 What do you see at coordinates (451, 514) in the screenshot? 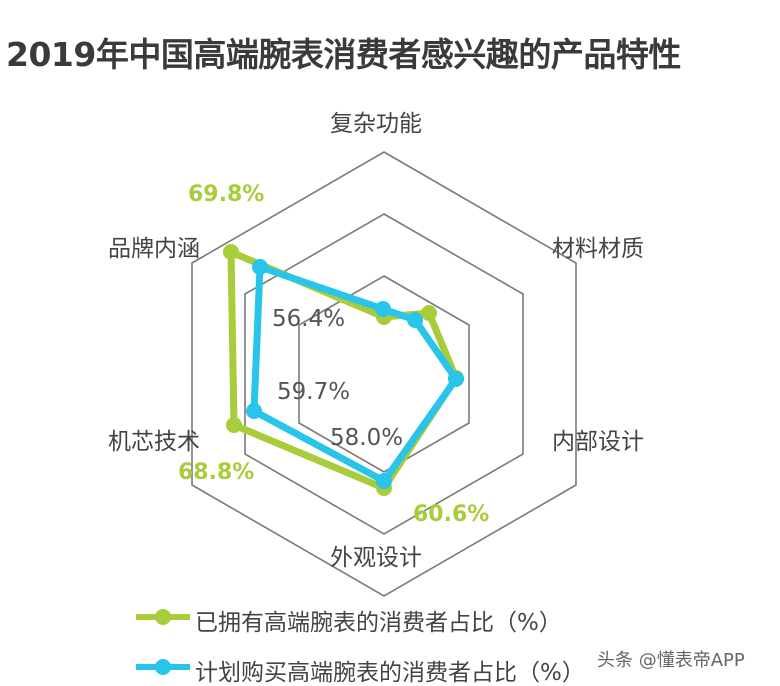
I see `value-label-appearance-owned: 60.6%` at bounding box center [451, 514].